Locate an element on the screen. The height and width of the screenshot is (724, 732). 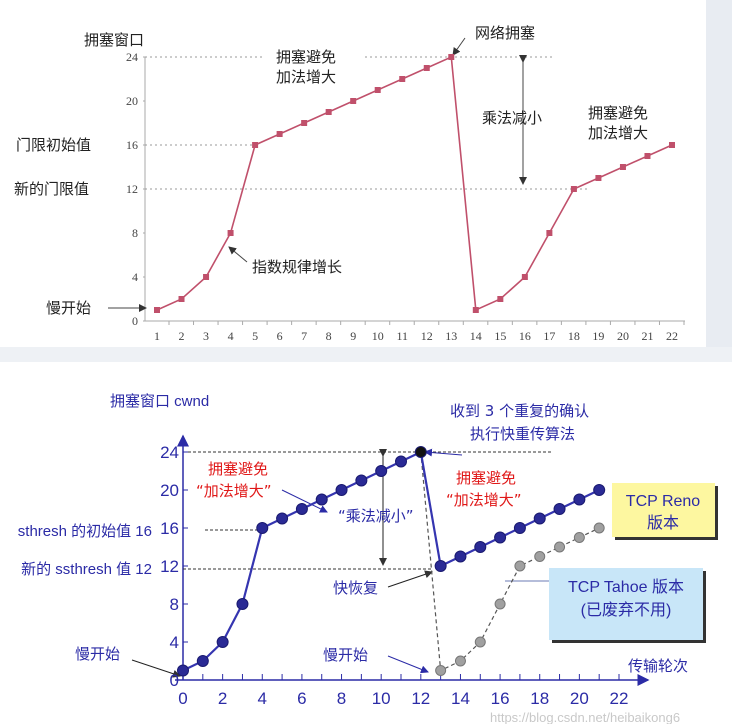
c2-annot-dupack-2: 执行快重传算法 is located at coordinates (522, 434).